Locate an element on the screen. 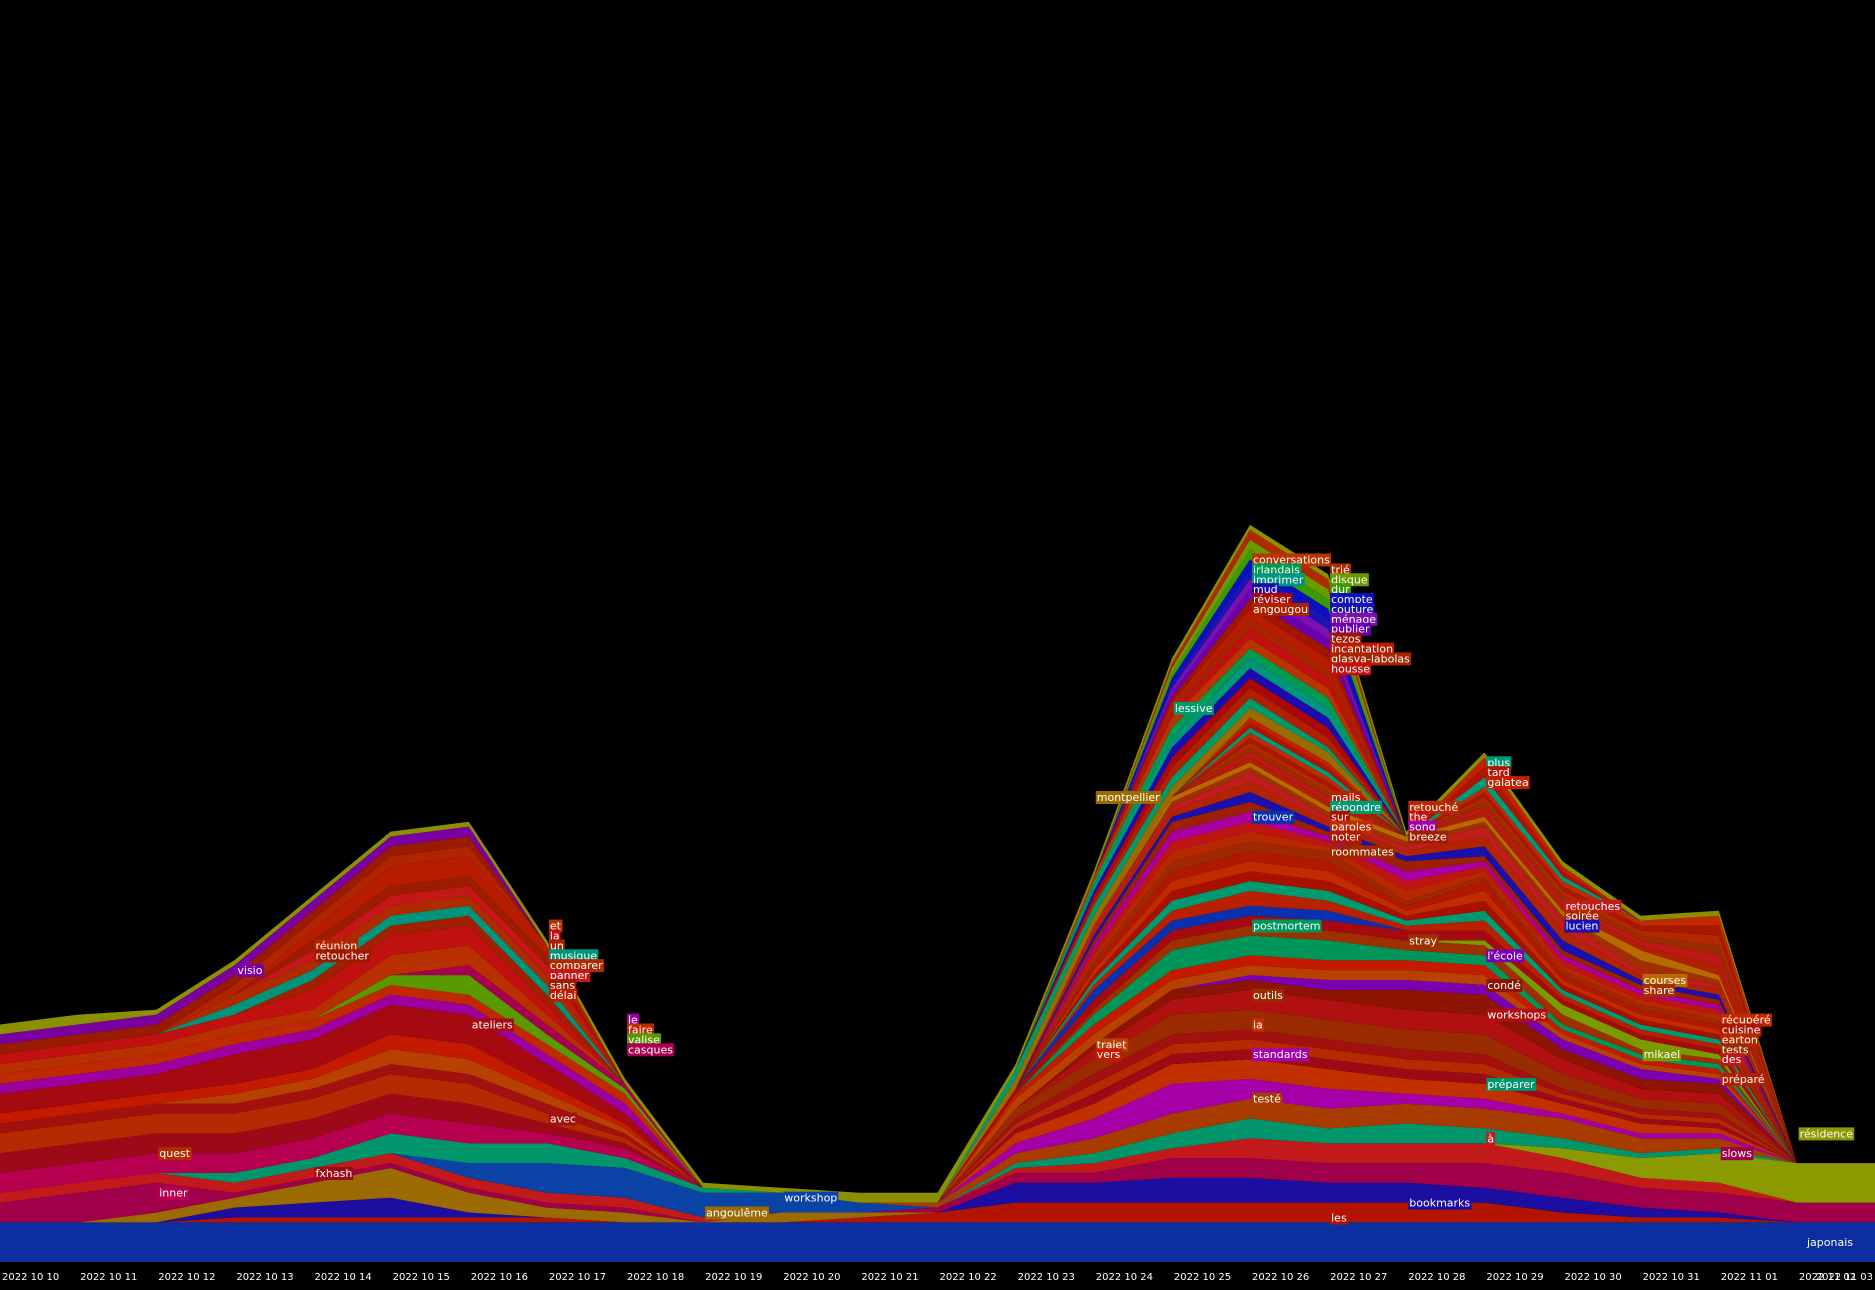 This screenshot has height=1290, width=1875. series-label: cuisine is located at coordinates (1741, 1029).